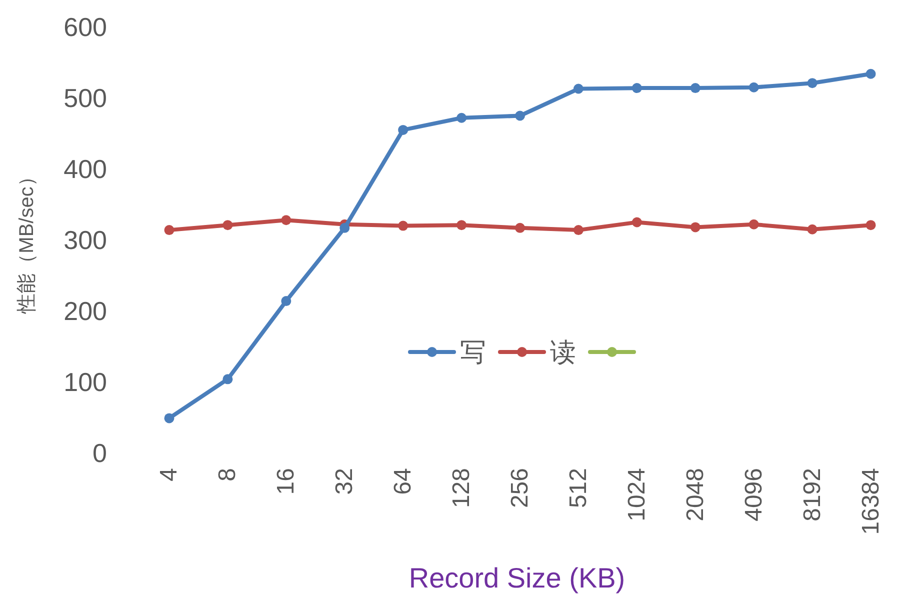 The height and width of the screenshot is (594, 904). What do you see at coordinates (473, 352) in the screenshot?
I see `legend-label: 写` at bounding box center [473, 352].